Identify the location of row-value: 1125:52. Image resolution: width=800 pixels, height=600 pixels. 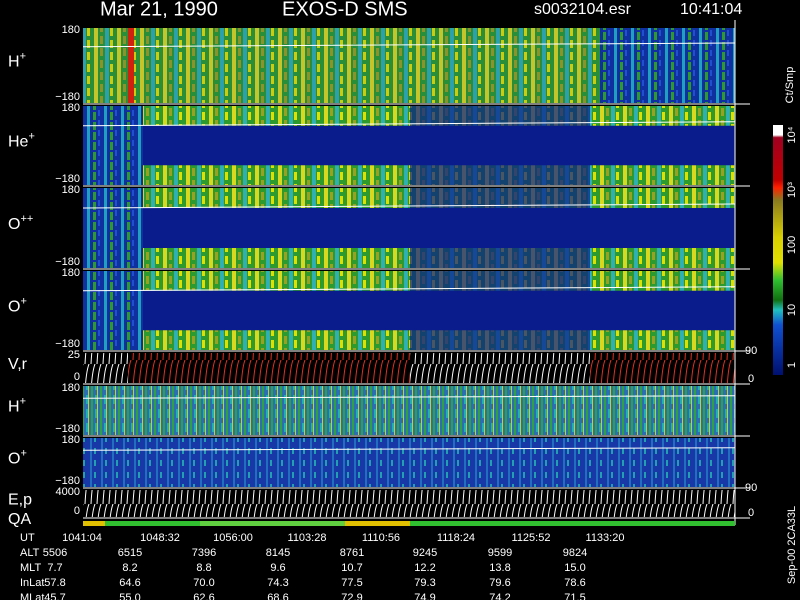
(531, 538).